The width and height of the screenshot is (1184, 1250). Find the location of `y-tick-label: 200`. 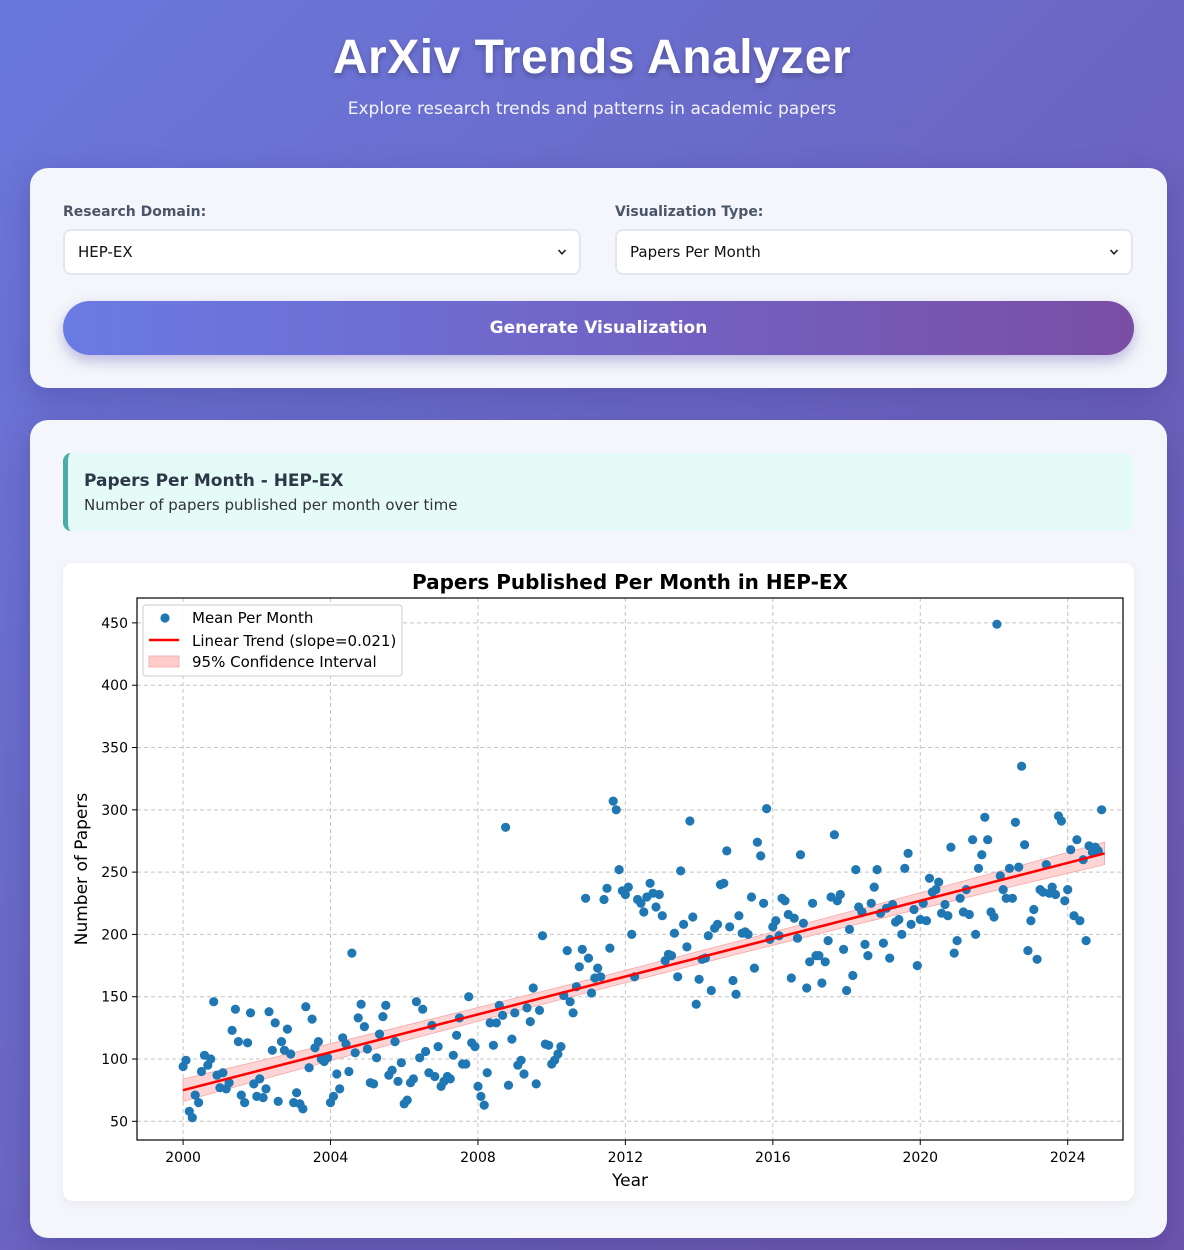

y-tick-label: 200 is located at coordinates (114, 935).